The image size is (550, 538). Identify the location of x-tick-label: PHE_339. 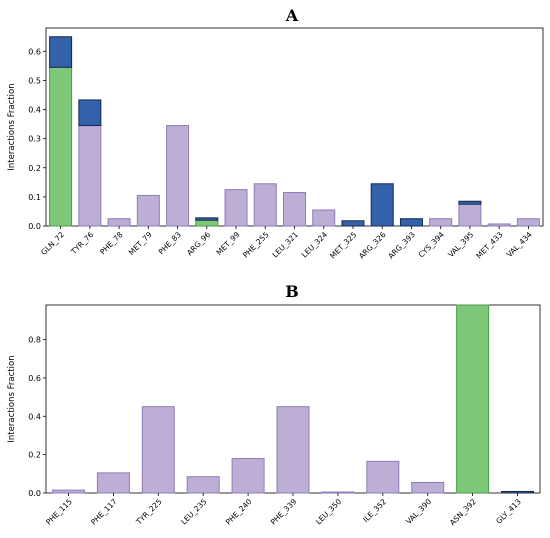
(284, 512).